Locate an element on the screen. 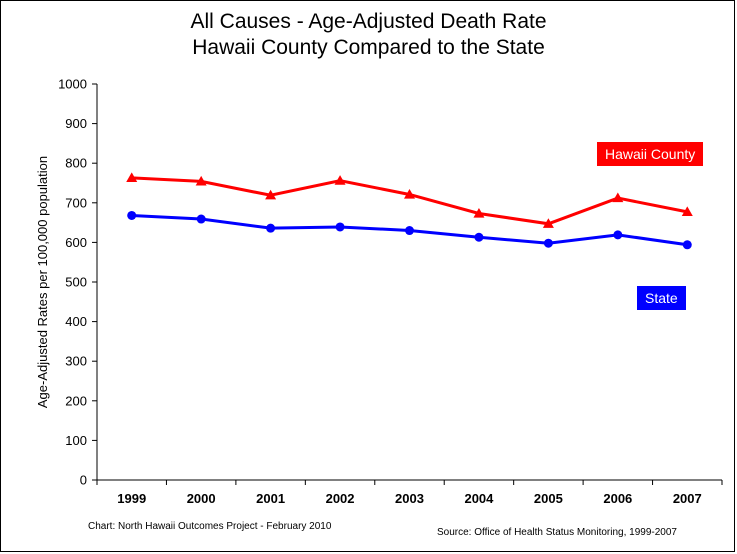 This screenshot has height=554, width=737. x-tick-label: 2003 is located at coordinates (409, 498).